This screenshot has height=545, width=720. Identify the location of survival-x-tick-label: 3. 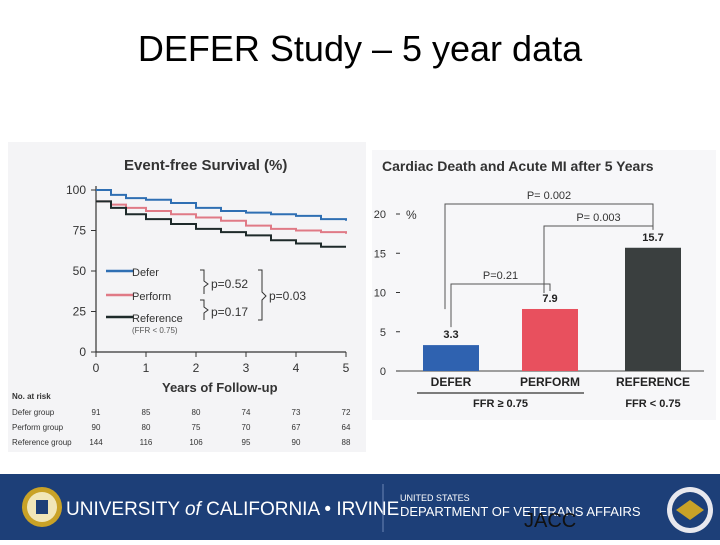
(246, 368).